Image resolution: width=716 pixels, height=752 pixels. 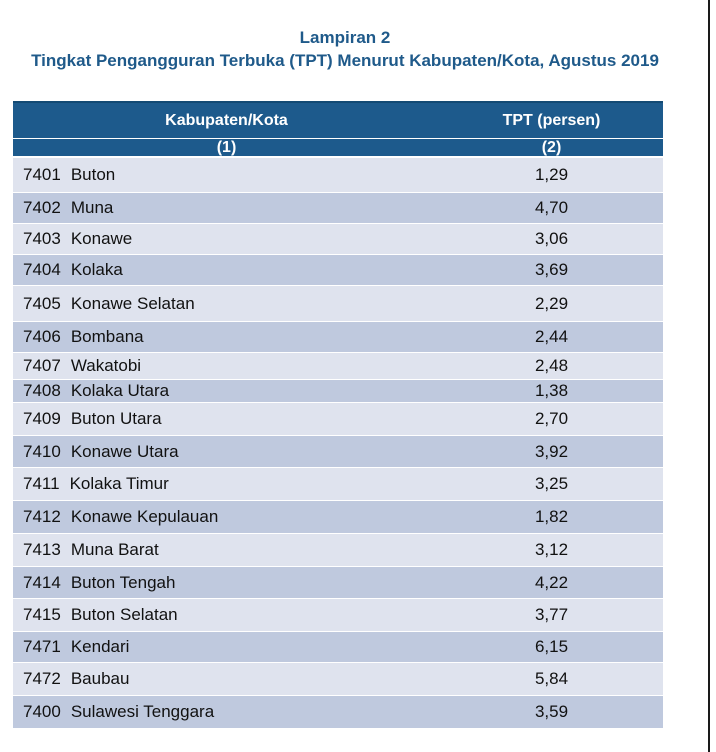 I want to click on table-row: 7472 Baubau 5,84, so click(x=338, y=679).